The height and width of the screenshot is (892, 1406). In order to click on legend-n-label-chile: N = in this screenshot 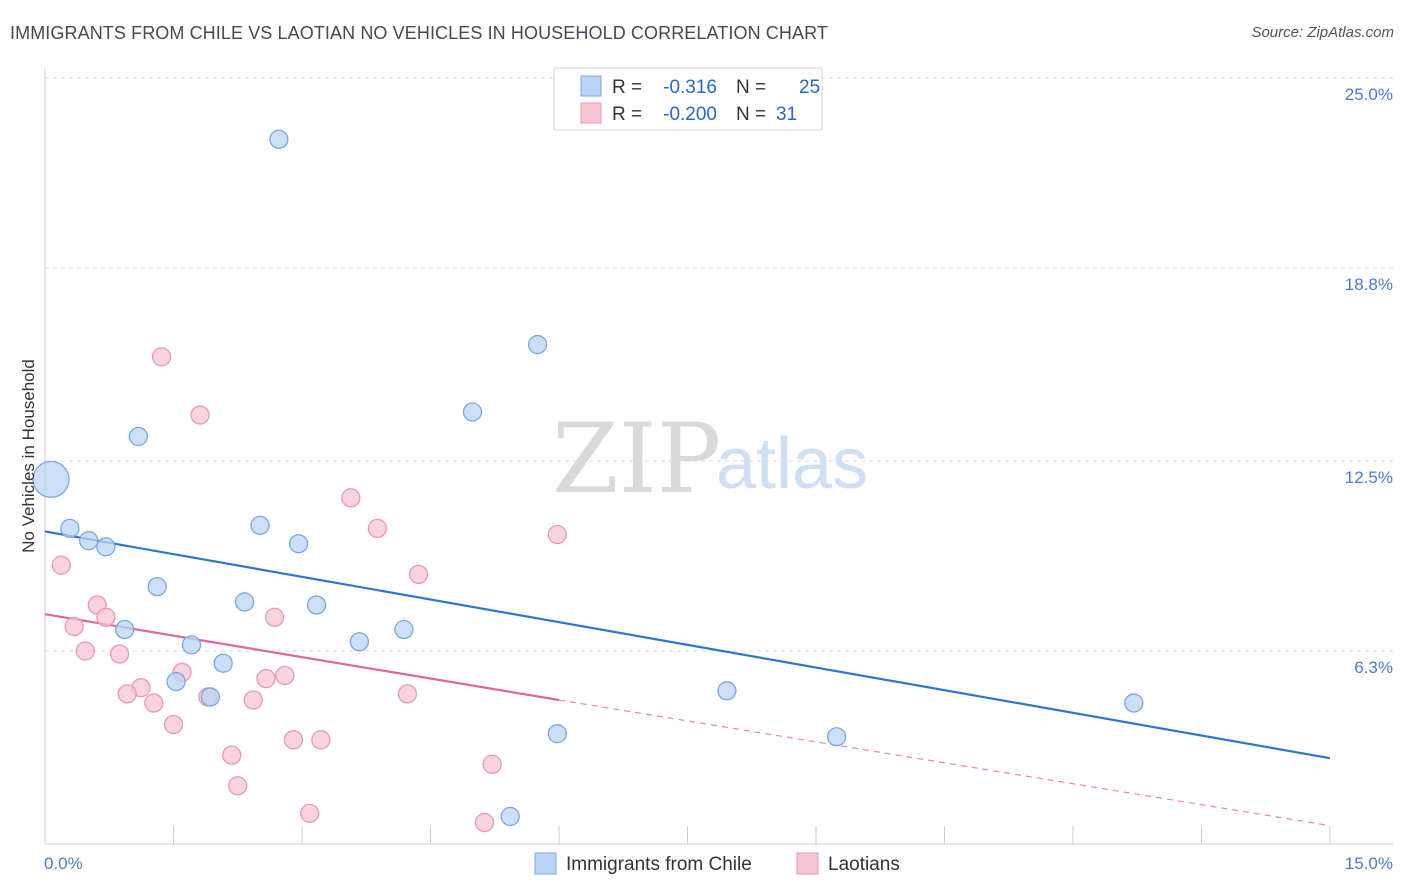, I will do `click(751, 87)`.